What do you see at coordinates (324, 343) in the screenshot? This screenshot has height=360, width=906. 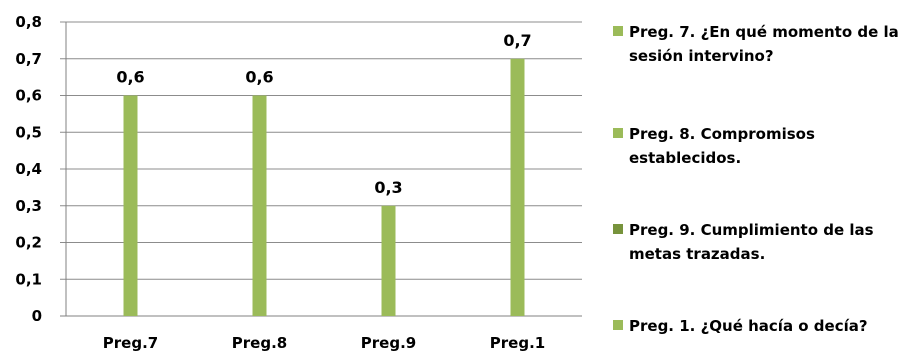 I see `x-axis-tick-labels: Preg.7 Preg.8 Preg.9 Preg.1` at bounding box center [324, 343].